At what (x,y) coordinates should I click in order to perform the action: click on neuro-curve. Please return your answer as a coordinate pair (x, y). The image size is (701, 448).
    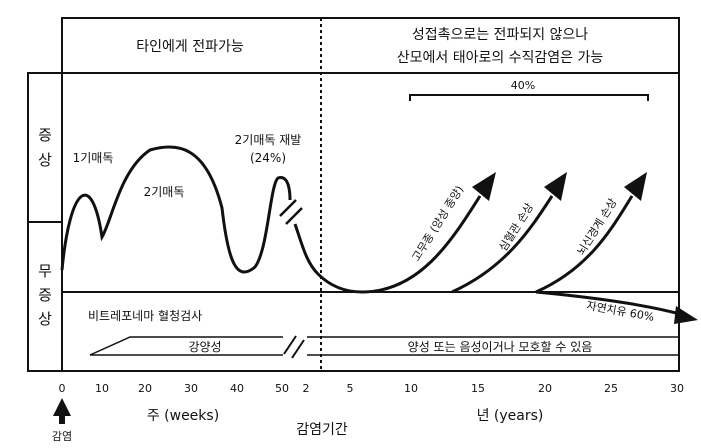
    Looking at the image, I should click on (584, 244).